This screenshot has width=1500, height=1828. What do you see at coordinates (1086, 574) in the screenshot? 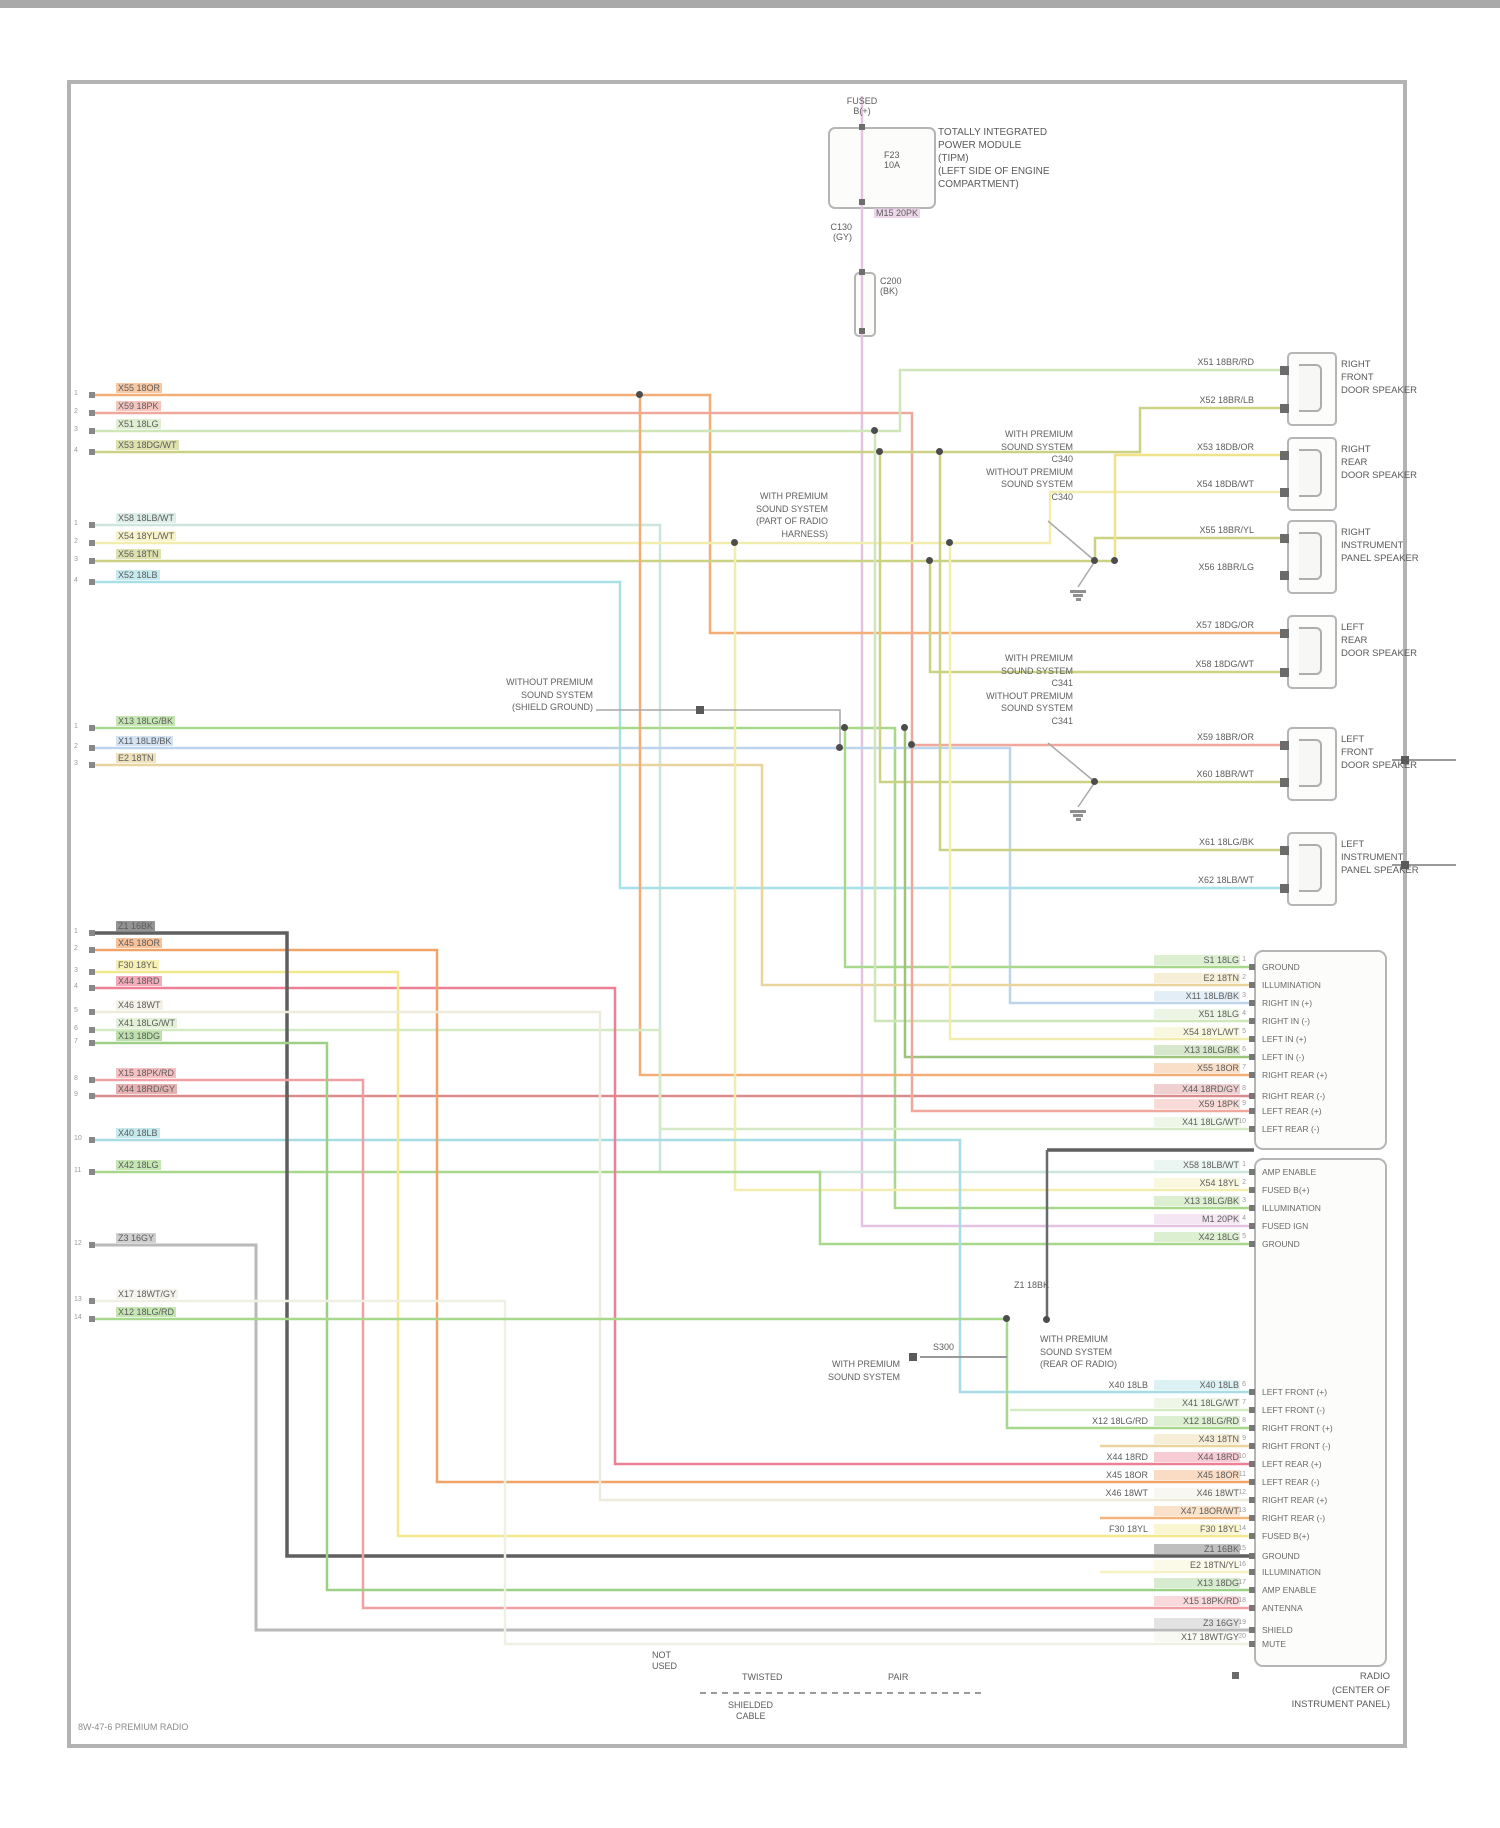
I see `wire-switch1-b` at bounding box center [1086, 574].